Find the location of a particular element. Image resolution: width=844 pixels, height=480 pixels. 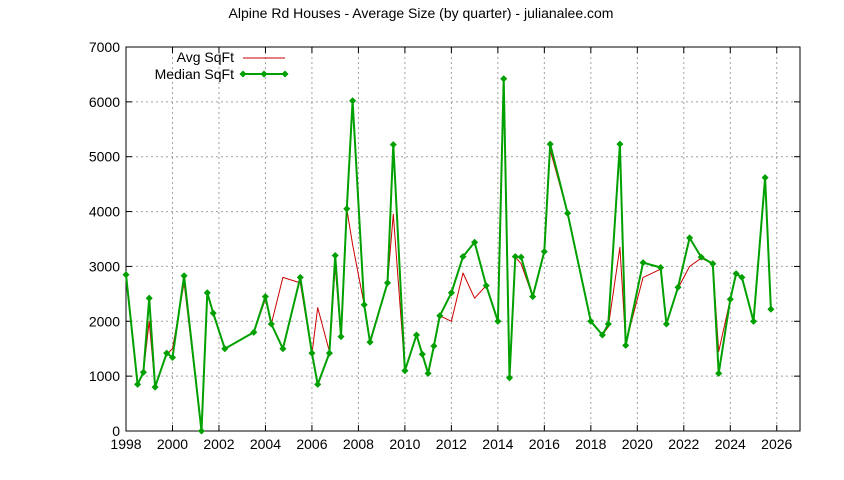

x-tick-label: 1998 is located at coordinates (125, 444).